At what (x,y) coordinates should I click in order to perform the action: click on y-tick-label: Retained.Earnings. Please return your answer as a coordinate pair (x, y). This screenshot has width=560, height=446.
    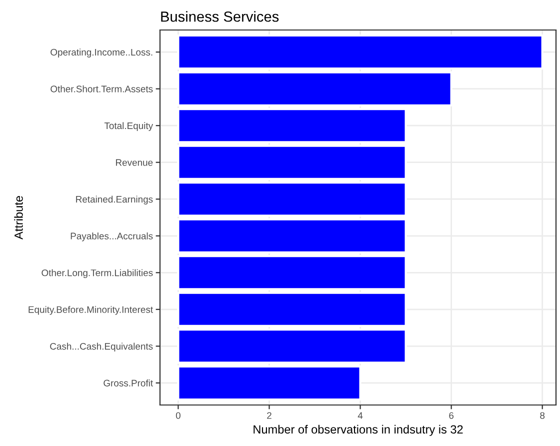
    Looking at the image, I should click on (114, 200).